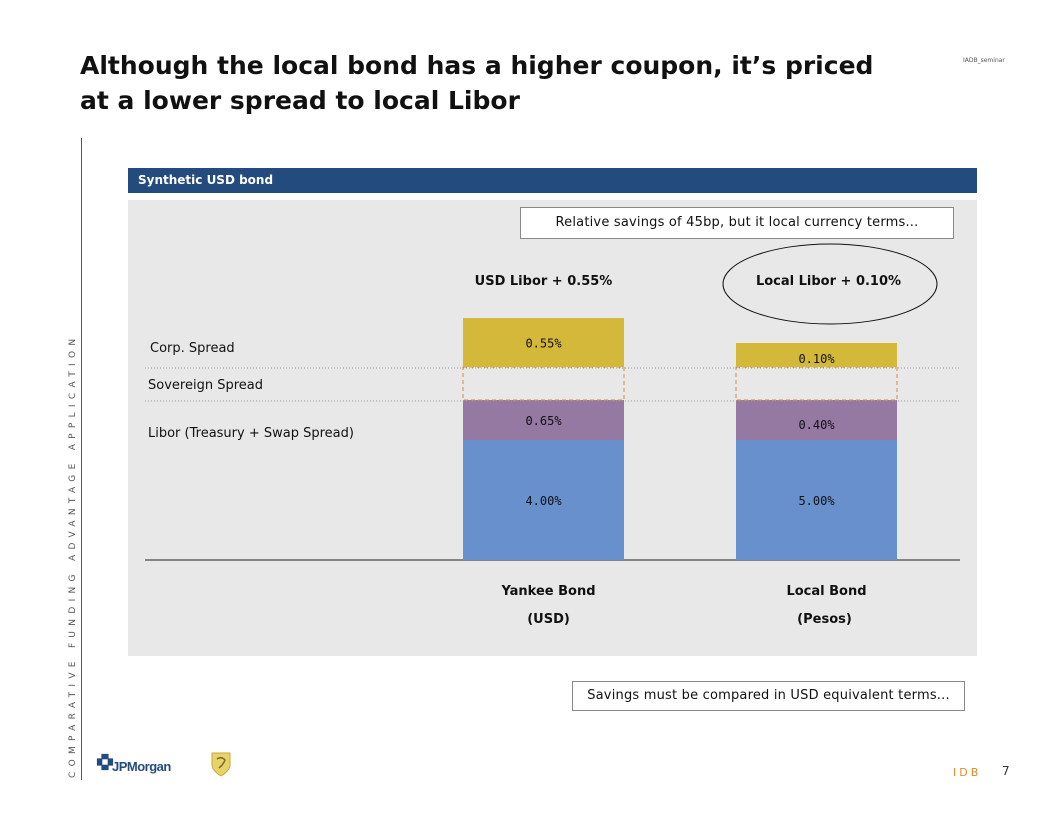 This screenshot has height=816, width=1056. Describe the element at coordinates (548, 619) in the screenshot. I see `category-sublabel-0: (USD)` at that location.